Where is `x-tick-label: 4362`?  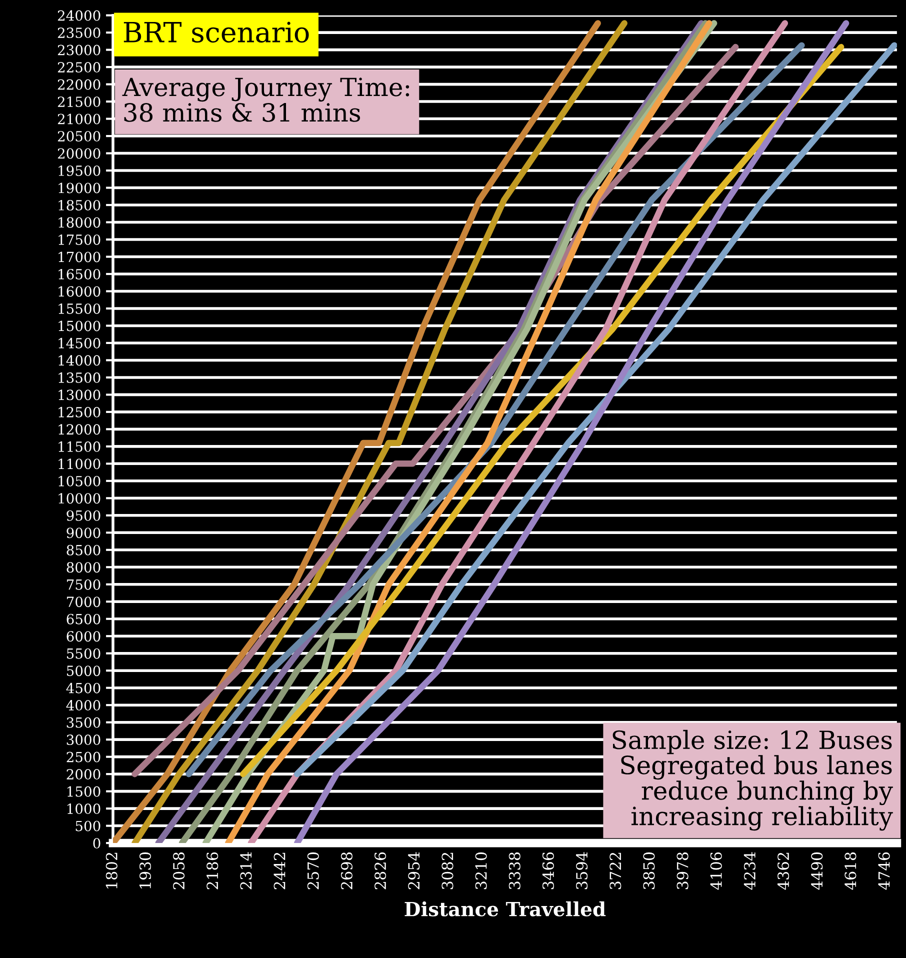 x-tick-label: 4362 is located at coordinates (784, 871).